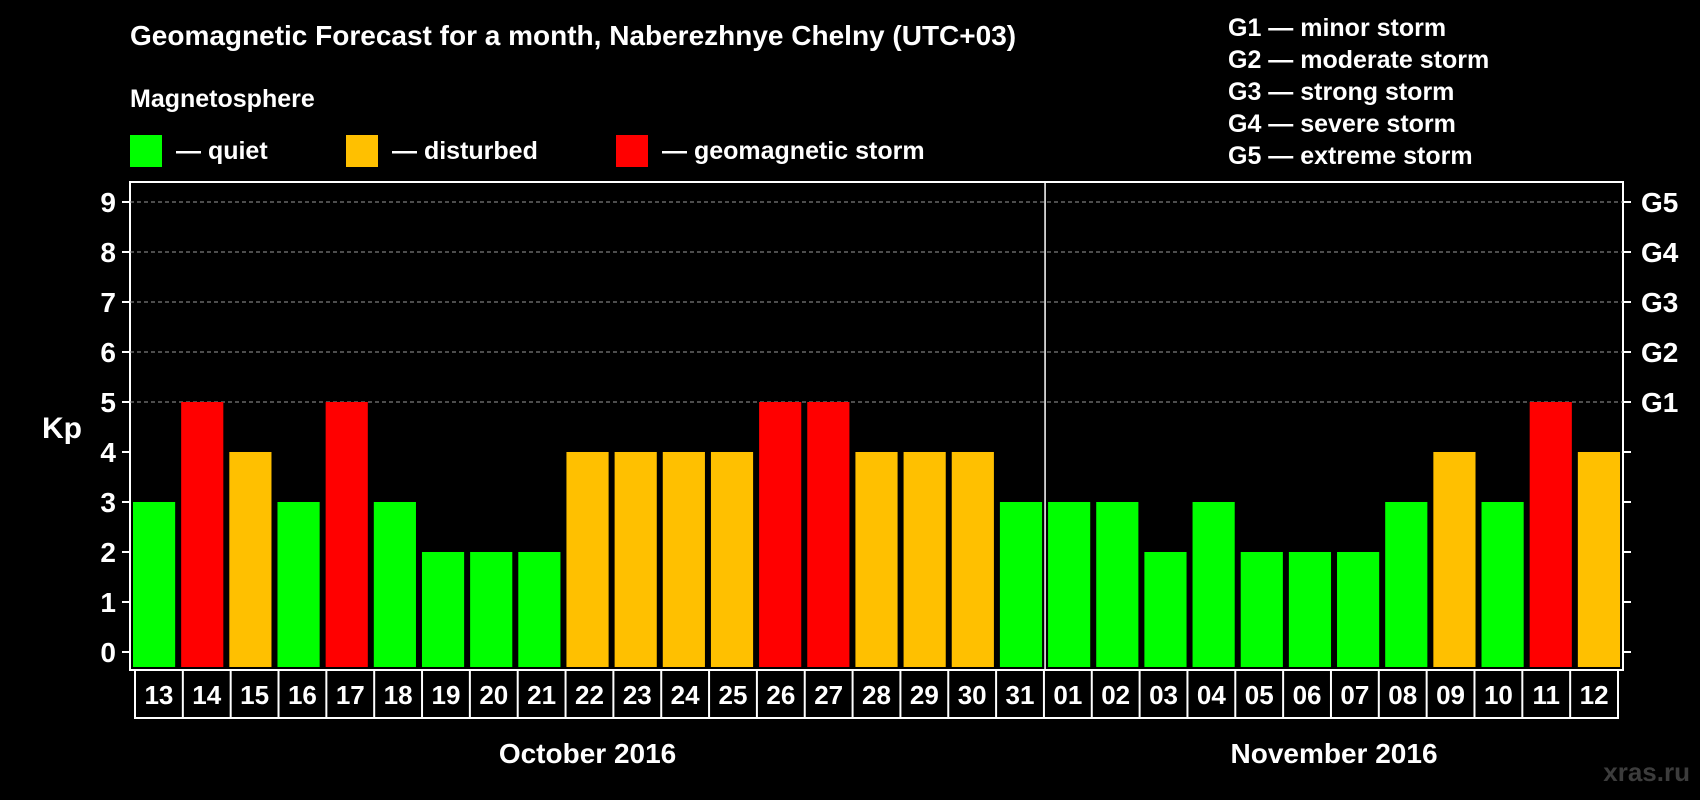 This screenshot has width=1700, height=800. I want to click on x-tick-label-25-12: 25, so click(733, 695).